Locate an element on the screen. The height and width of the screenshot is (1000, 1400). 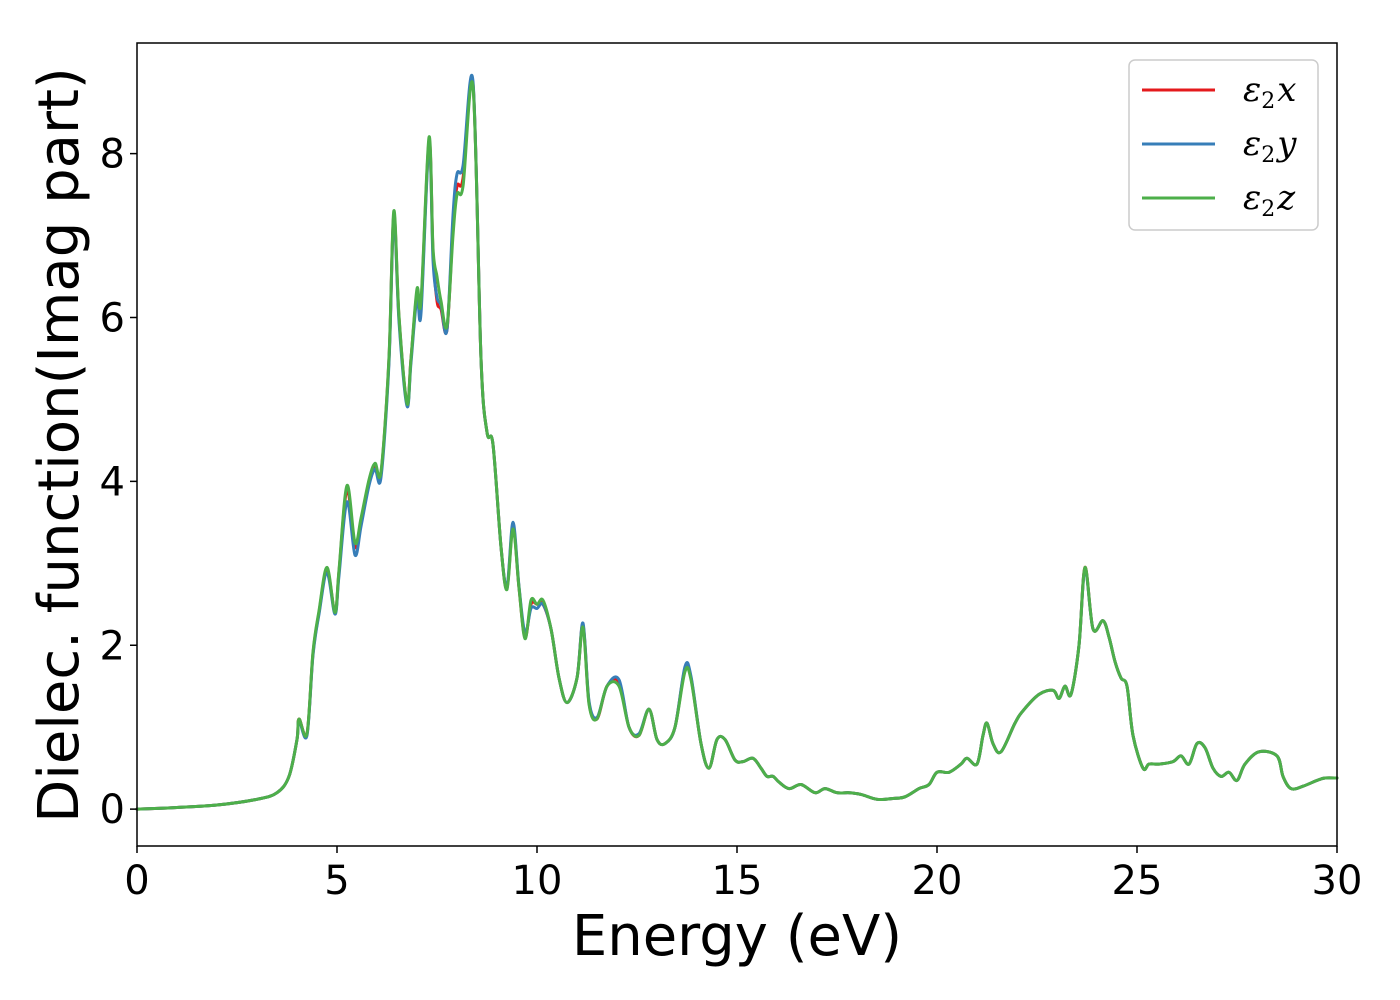
legend-label-z: ε2z is located at coordinates (1269, 200).